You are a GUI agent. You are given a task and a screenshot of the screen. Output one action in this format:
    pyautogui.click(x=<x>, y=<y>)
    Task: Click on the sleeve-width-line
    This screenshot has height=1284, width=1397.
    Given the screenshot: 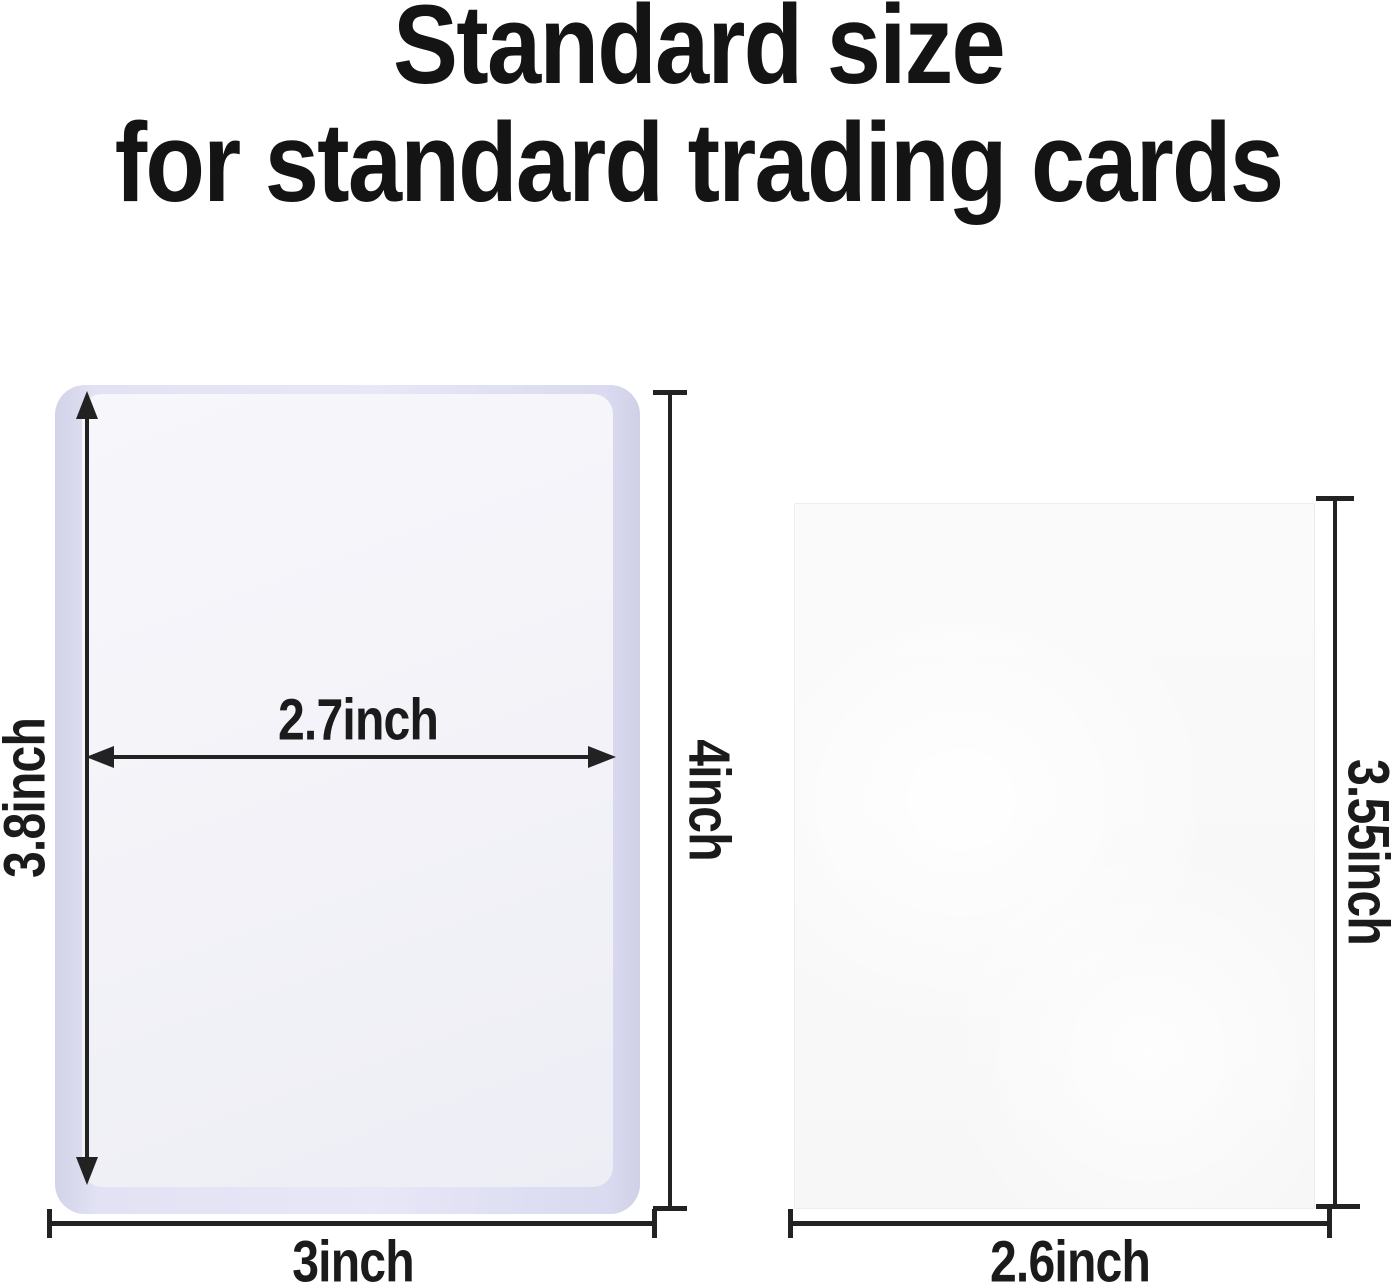 What is the action you would take?
    pyautogui.click(x=1061, y=1223)
    